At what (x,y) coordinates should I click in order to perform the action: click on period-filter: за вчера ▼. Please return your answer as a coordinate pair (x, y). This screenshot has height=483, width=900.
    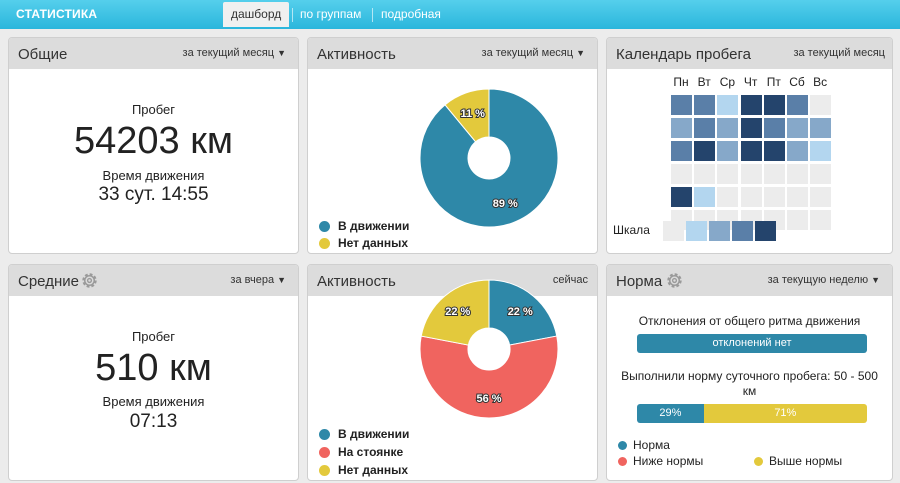
    Looking at the image, I should click on (258, 280).